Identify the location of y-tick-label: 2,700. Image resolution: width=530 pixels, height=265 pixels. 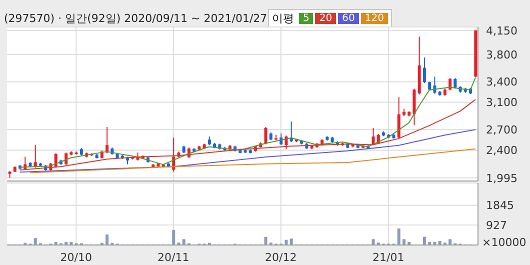
(502, 130).